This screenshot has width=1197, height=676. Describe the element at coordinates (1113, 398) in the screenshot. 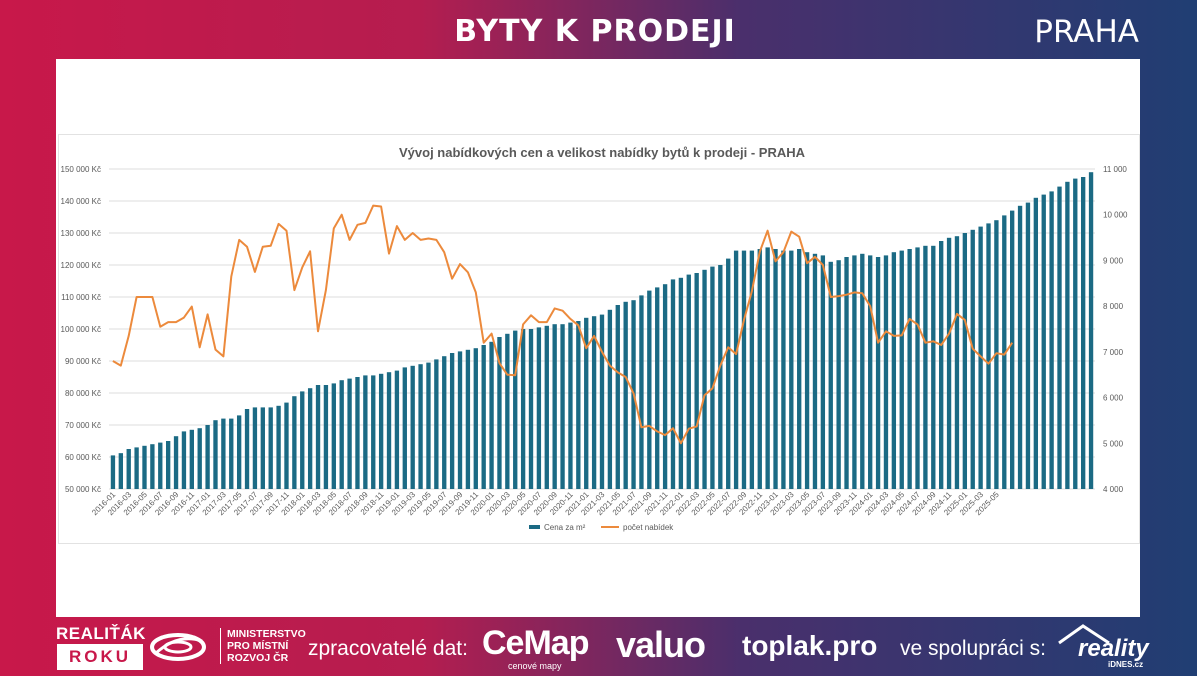

I see `y-right-tick-label: 6 000` at that location.